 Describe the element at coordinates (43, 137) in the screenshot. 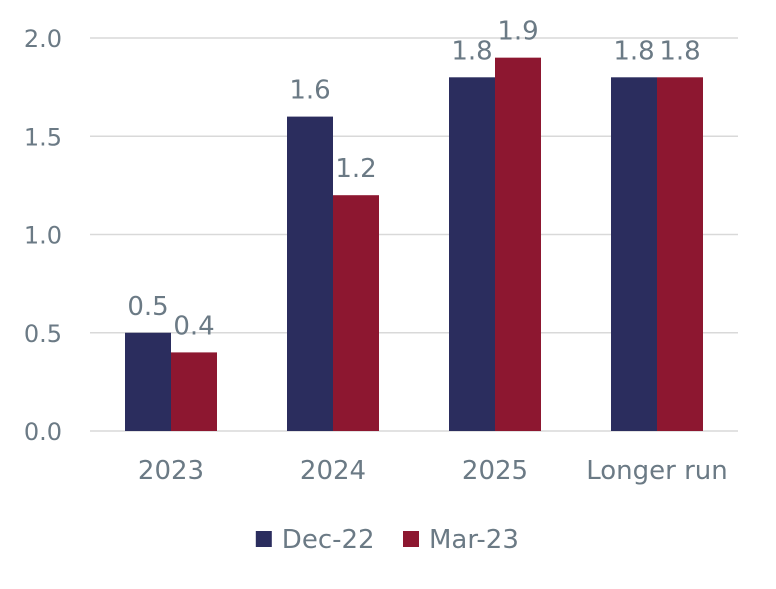

I see `y-tick-label: 1.5` at that location.